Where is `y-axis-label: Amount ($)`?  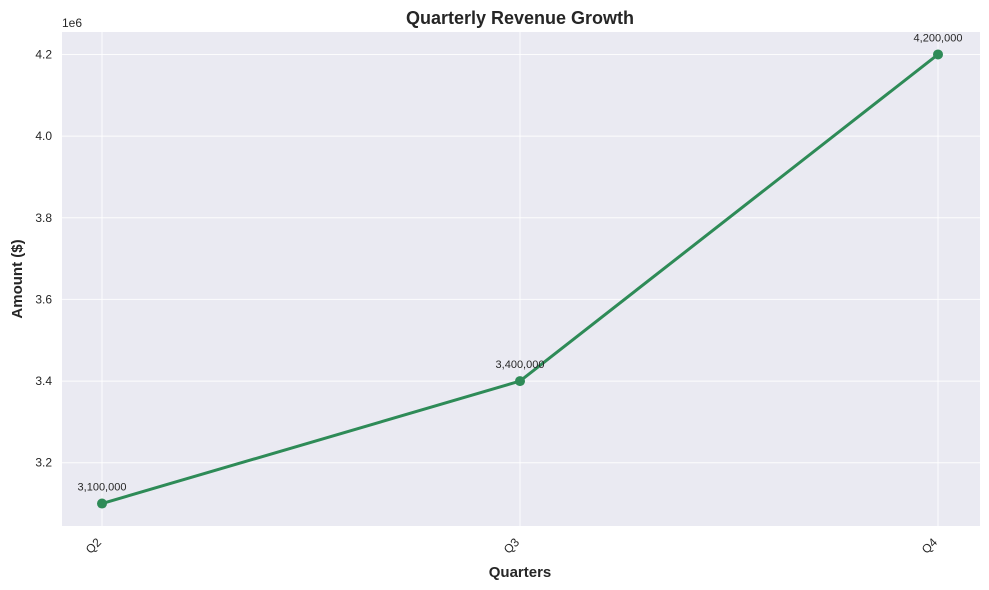
y-axis-label: Amount ($) is located at coordinates (17, 278).